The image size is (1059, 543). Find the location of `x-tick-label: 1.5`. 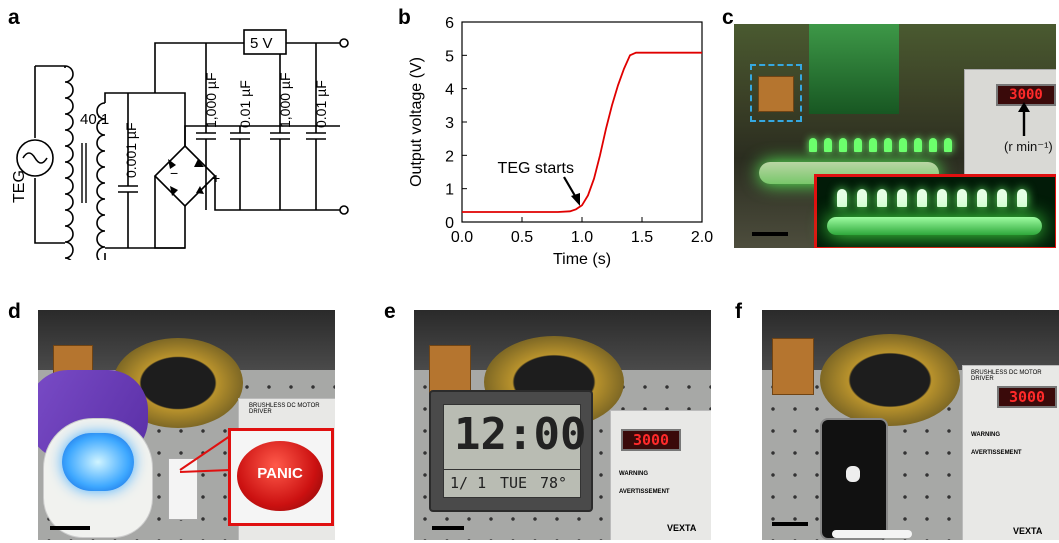

x-tick-label: 1.5 is located at coordinates (642, 237).